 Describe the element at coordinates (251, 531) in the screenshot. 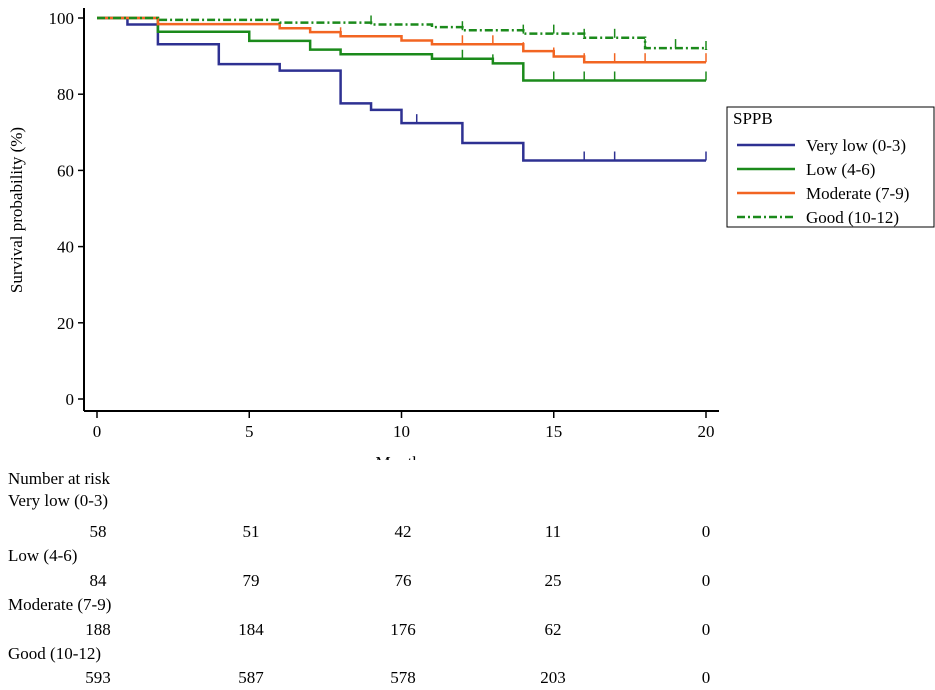

I see `risk-value: 51` at that location.